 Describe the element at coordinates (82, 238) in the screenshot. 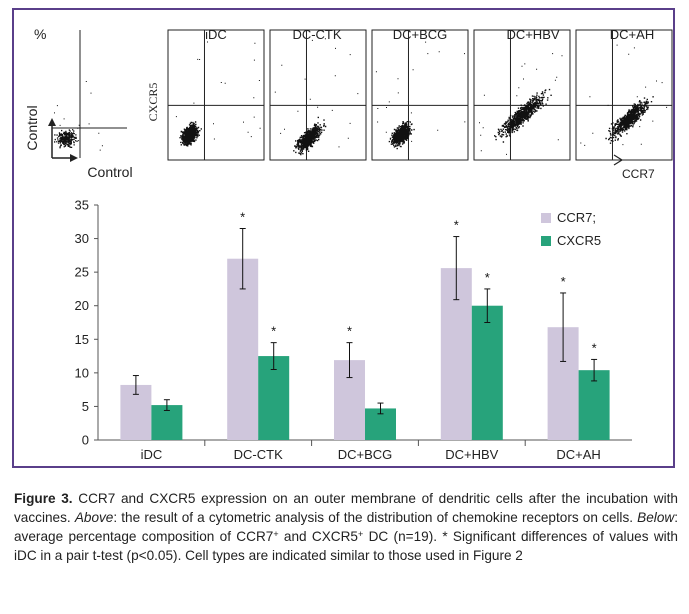

I see `y-tick-label: 30` at that location.